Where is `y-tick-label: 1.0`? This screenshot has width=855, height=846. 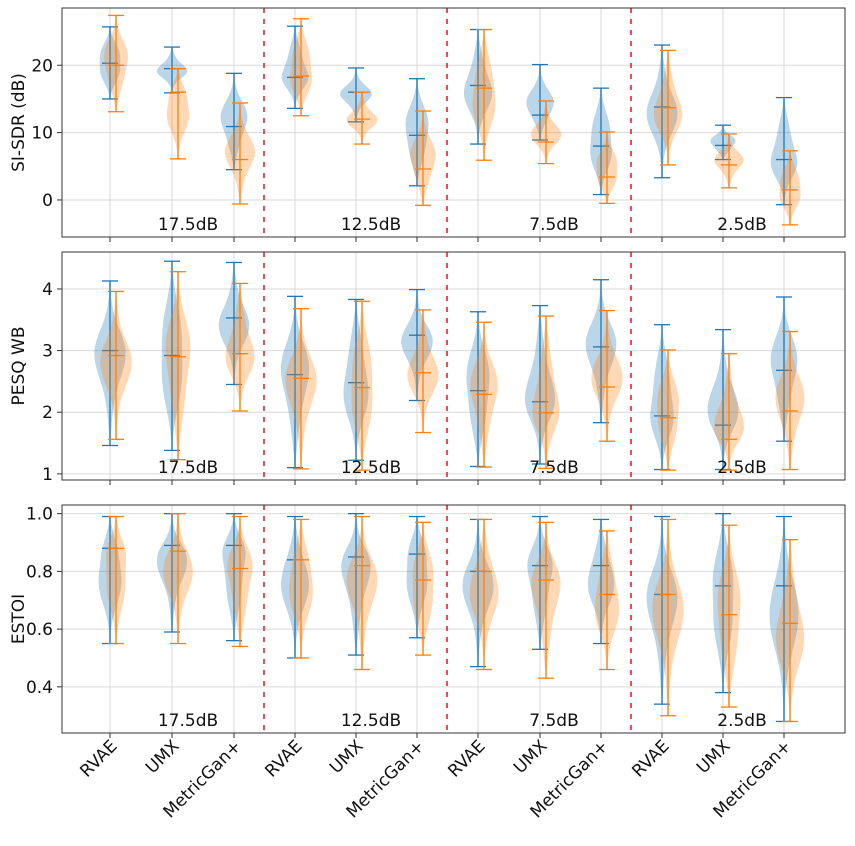
y-tick-label: 1.0 is located at coordinates (39, 515).